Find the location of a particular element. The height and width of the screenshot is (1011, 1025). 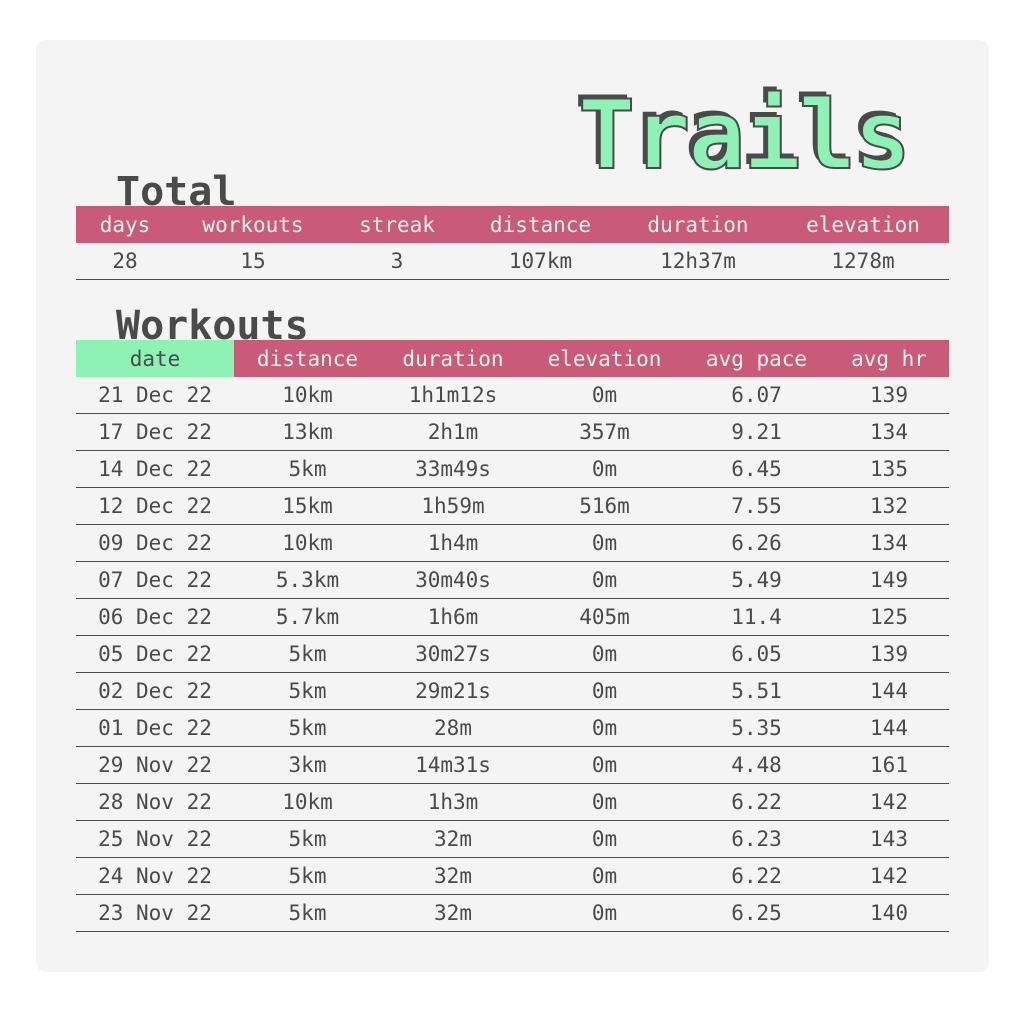

cell-duration: 30m27s is located at coordinates (453, 654).